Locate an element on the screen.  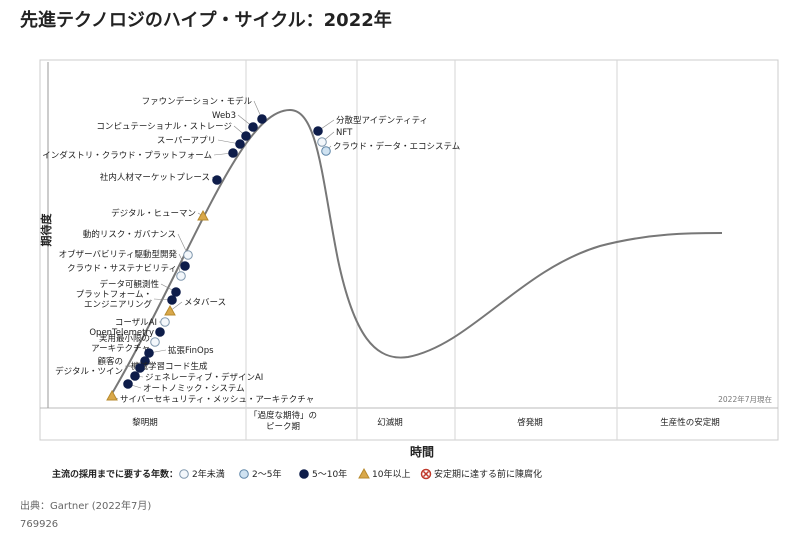
technology-label: コンピュテーショナル・ストレージ is located at coordinates (164, 127).